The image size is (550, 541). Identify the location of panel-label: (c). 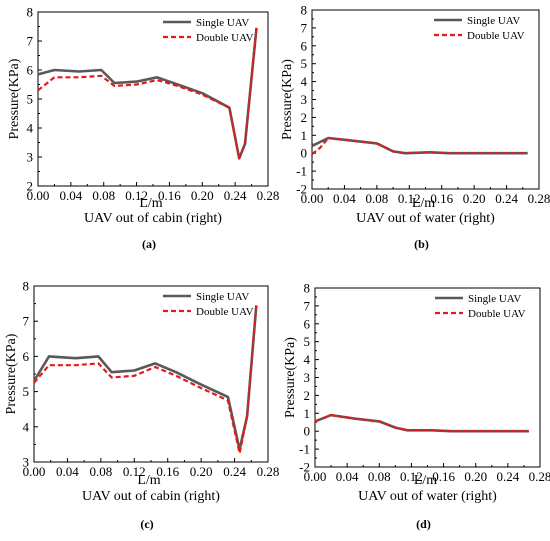
(146, 524).